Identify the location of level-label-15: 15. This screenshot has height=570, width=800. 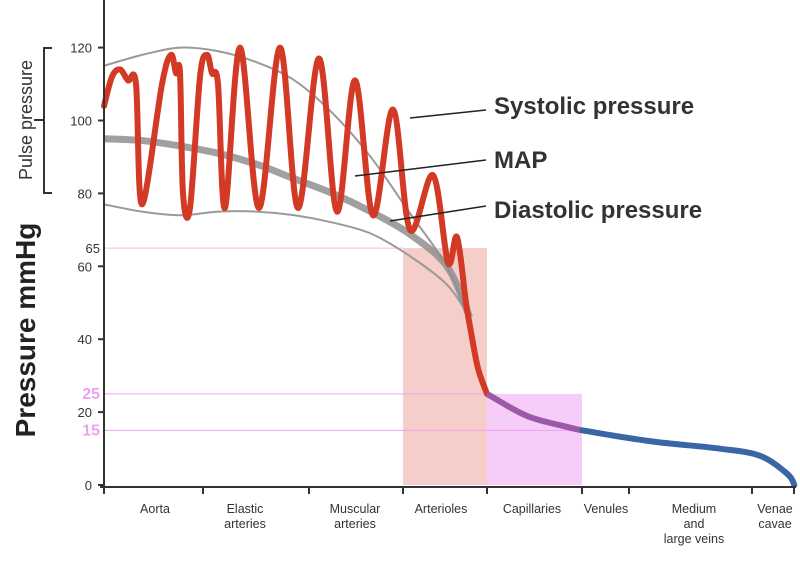
(91, 430).